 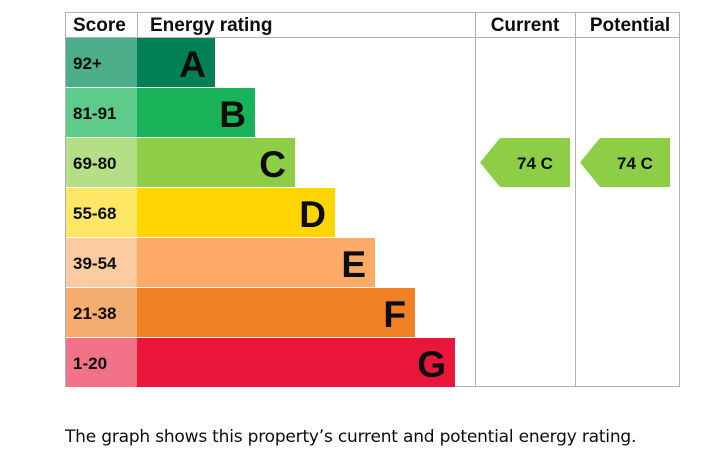 I want to click on score-label-e: 39-54, so click(x=95, y=263).